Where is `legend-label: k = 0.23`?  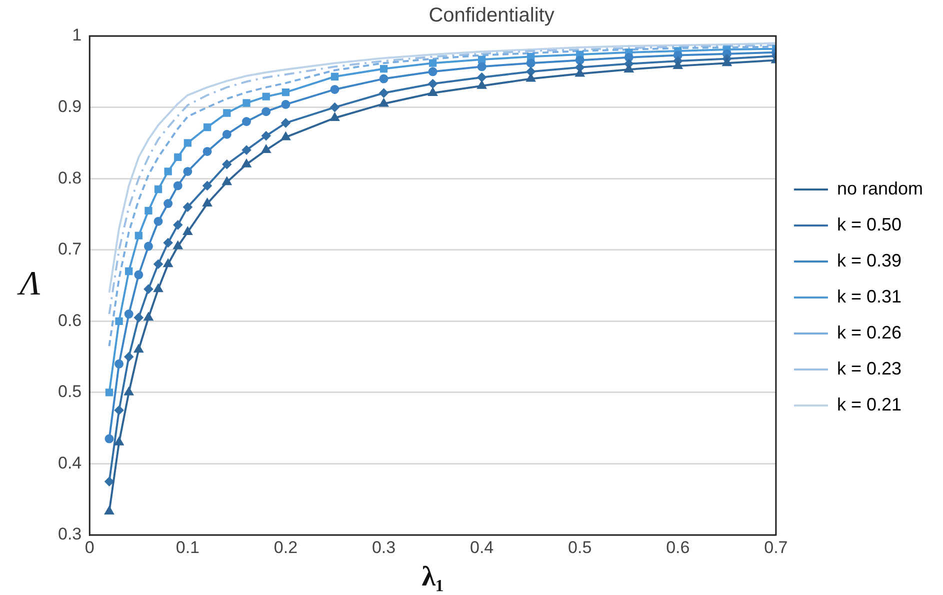 legend-label: k = 0.23 is located at coordinates (869, 368).